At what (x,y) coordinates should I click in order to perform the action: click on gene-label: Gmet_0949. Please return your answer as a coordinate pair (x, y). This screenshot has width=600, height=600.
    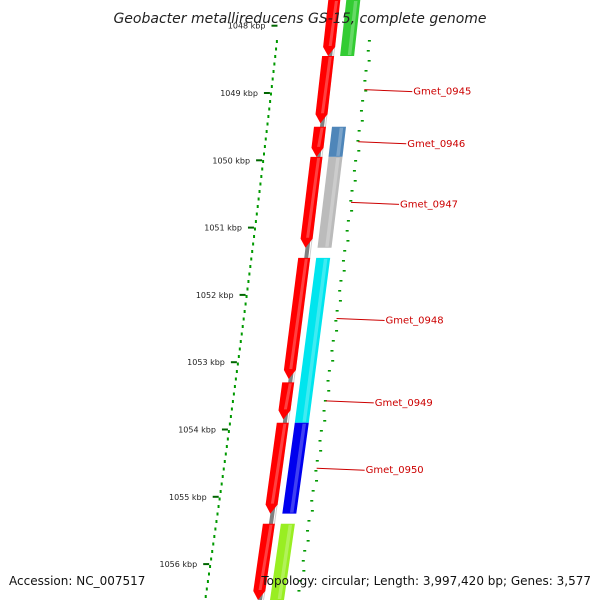
    Looking at the image, I should click on (404, 403).